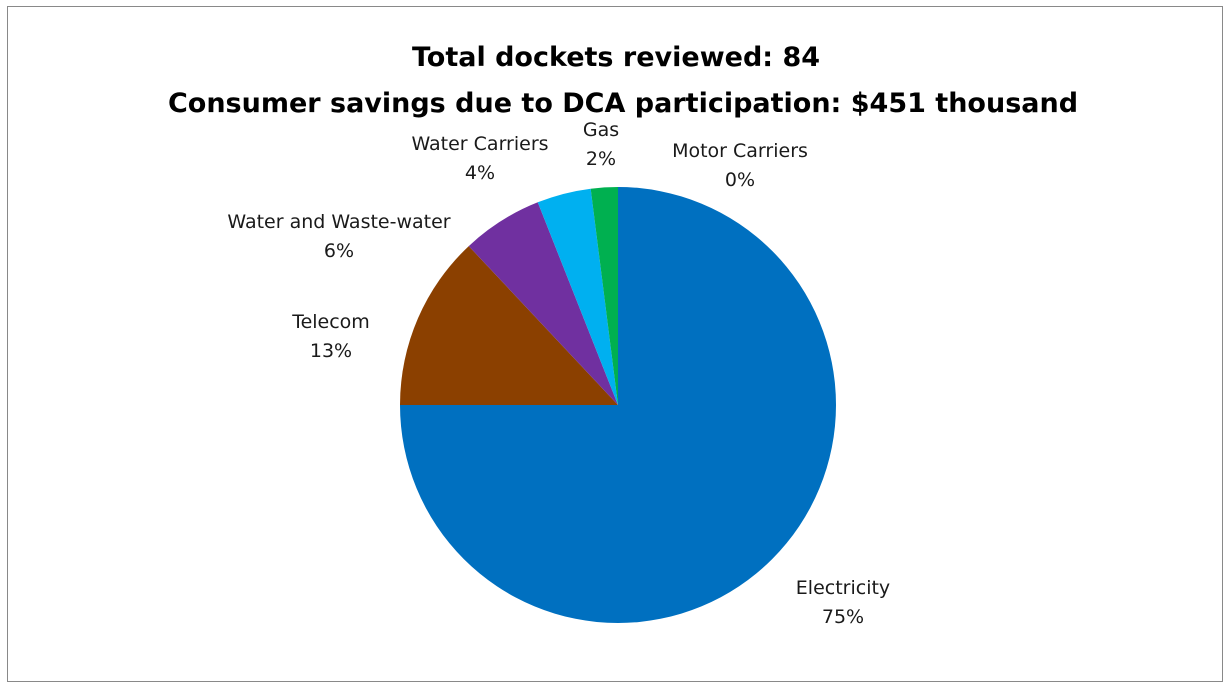 The height and width of the screenshot is (688, 1231). Describe the element at coordinates (740, 180) in the screenshot. I see `slice-percent-motor-carriers: 0%` at that location.